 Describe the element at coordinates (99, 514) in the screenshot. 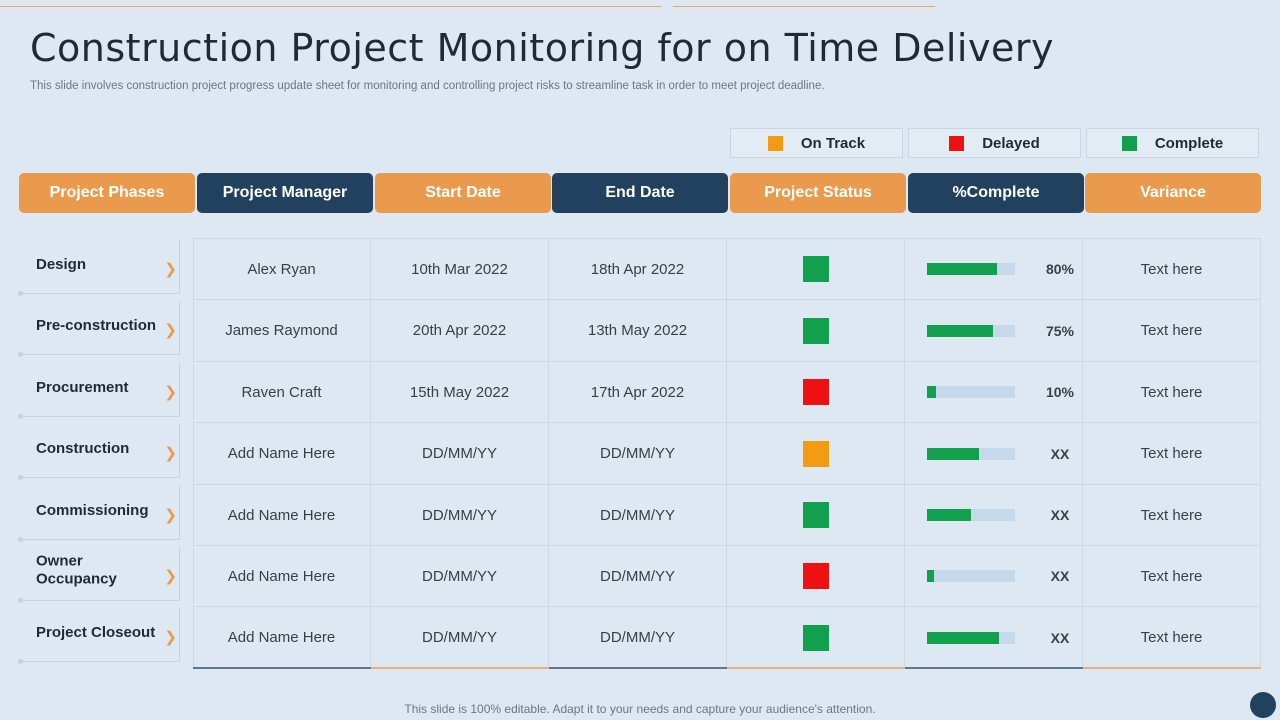

I see `phase-item: Commissioning ❯` at that location.